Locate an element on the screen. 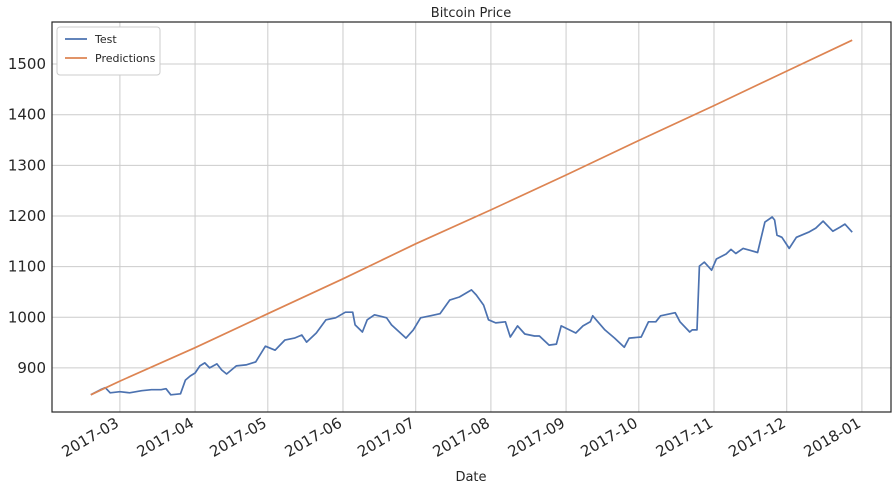  x-tick-label: 2017-05 is located at coordinates (238, 437).